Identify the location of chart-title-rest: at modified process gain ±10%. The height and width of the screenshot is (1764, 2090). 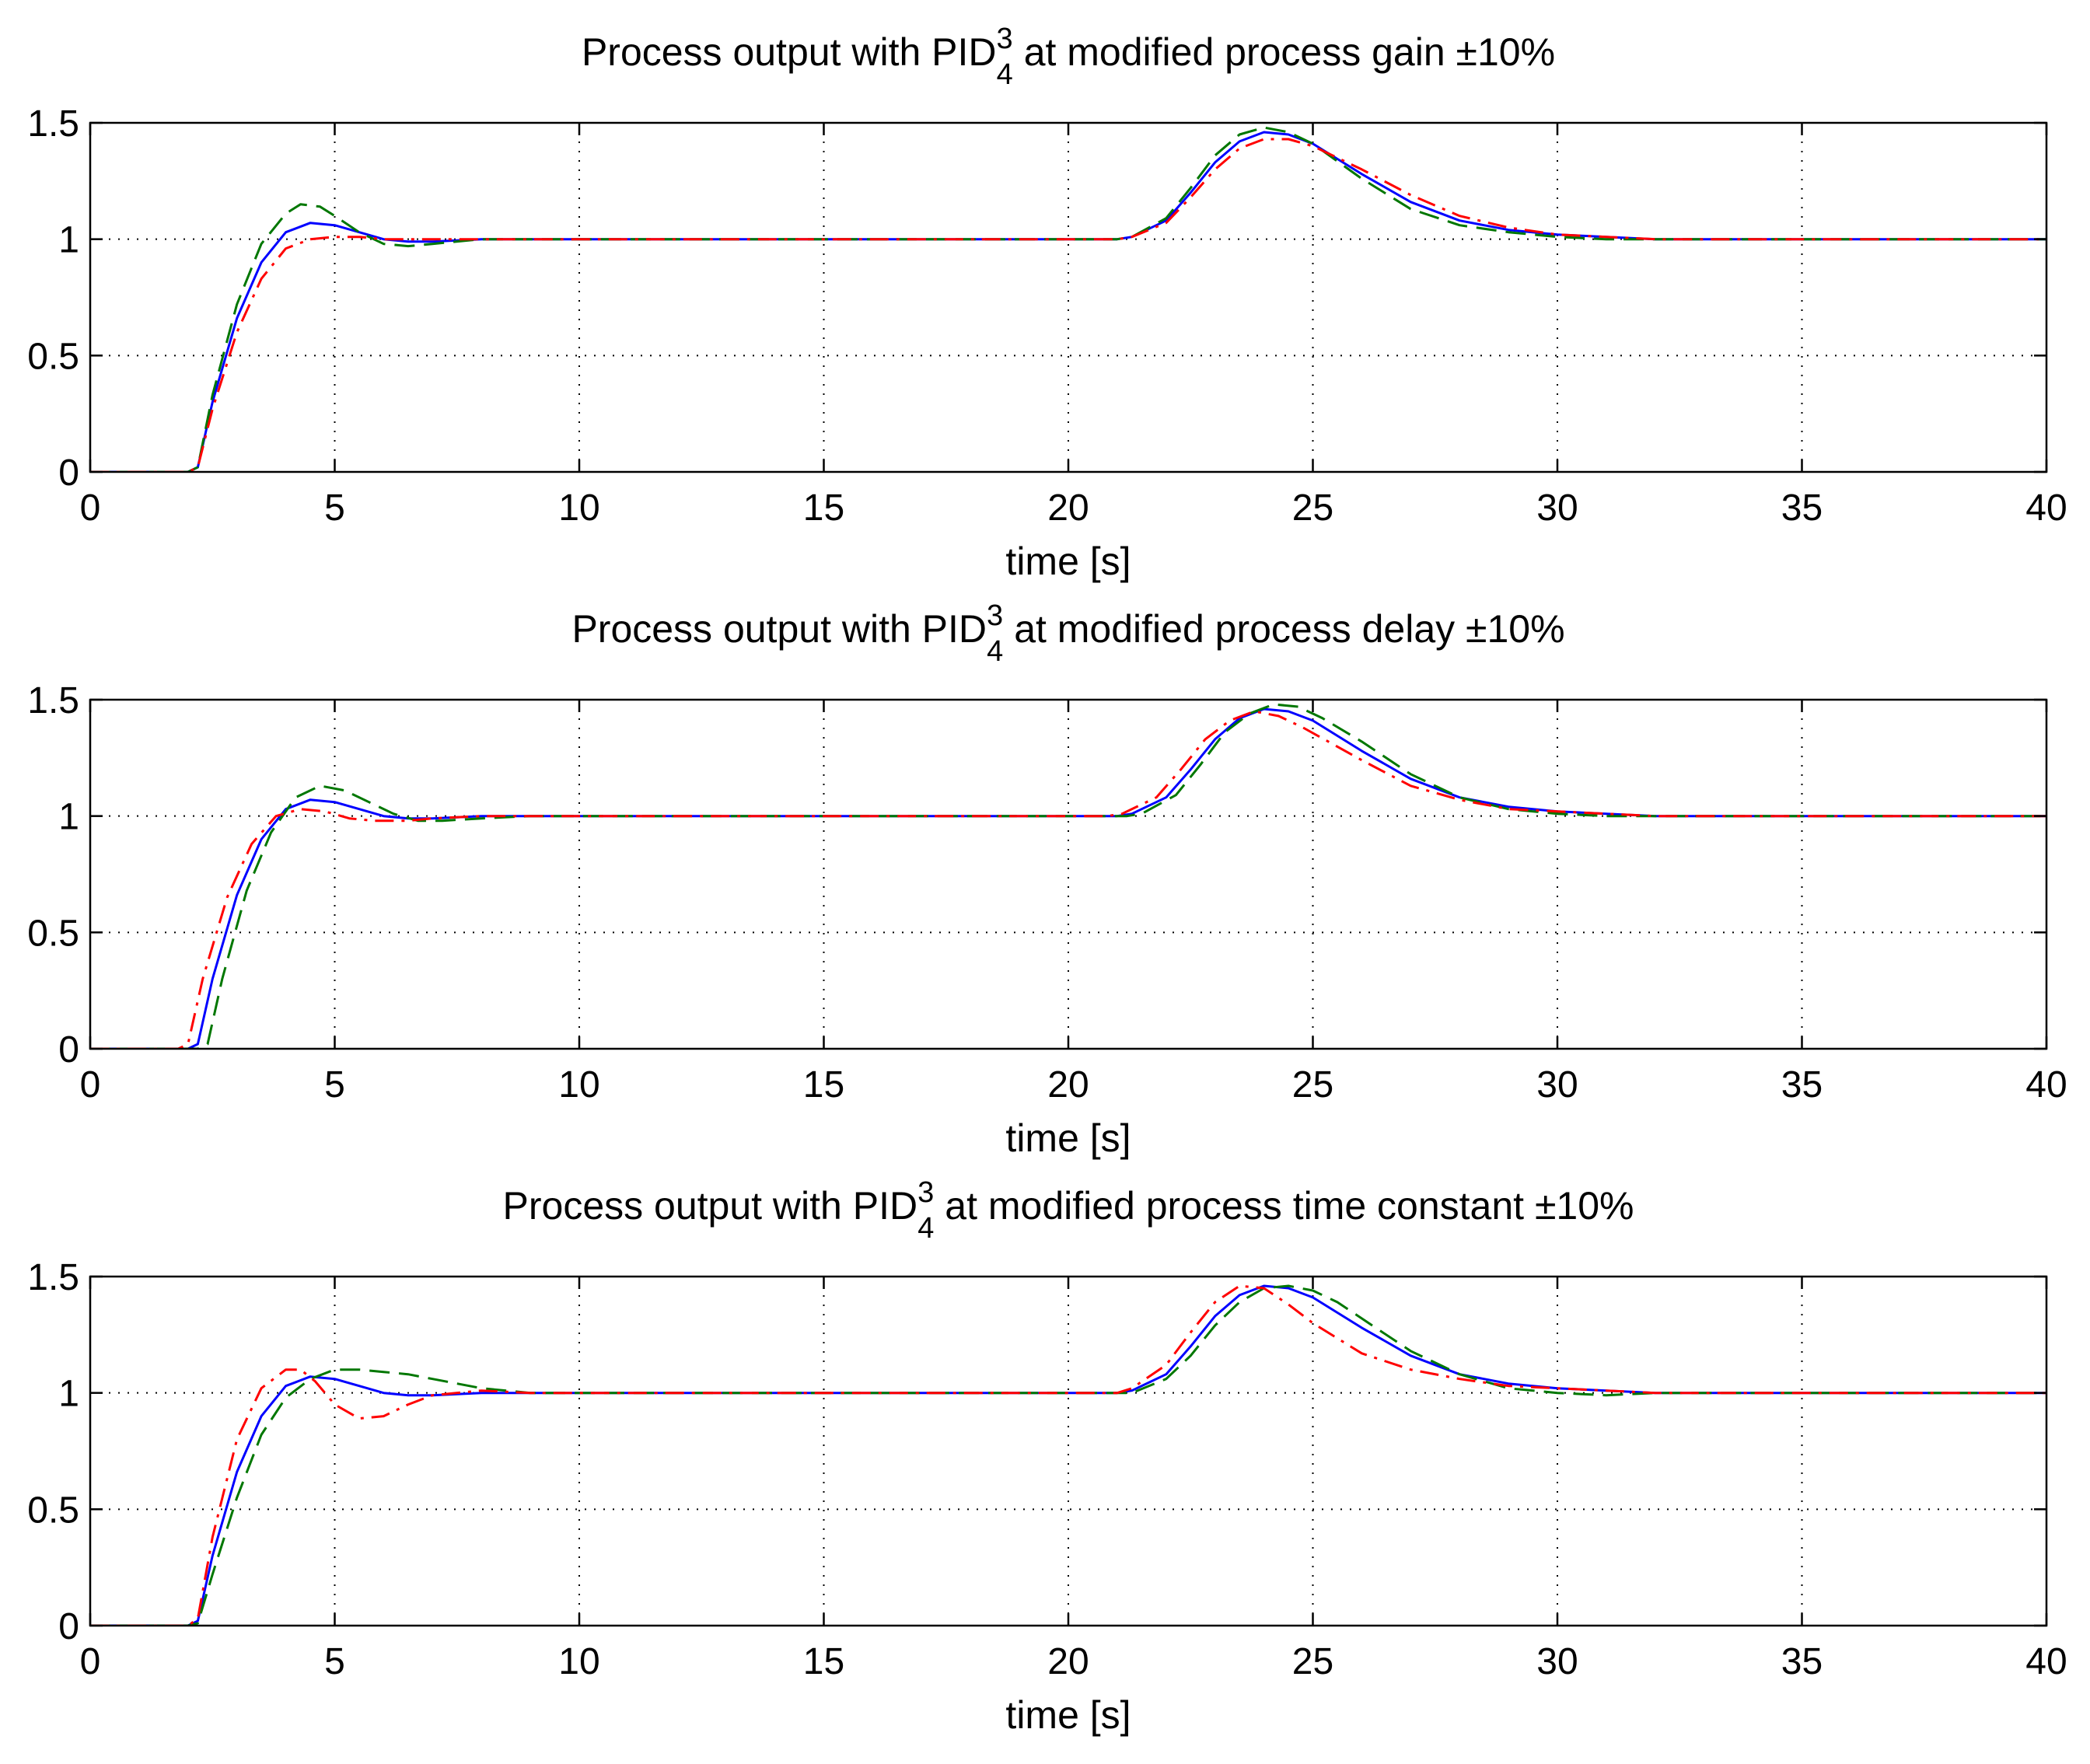
(1284, 52).